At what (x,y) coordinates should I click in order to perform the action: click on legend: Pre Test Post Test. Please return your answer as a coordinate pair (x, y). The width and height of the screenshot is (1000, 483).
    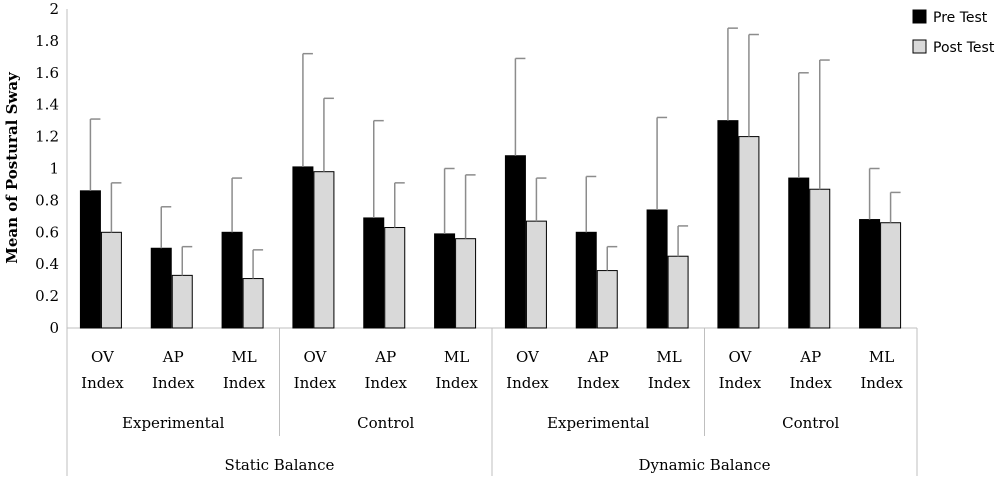
    Looking at the image, I should click on (953, 32).